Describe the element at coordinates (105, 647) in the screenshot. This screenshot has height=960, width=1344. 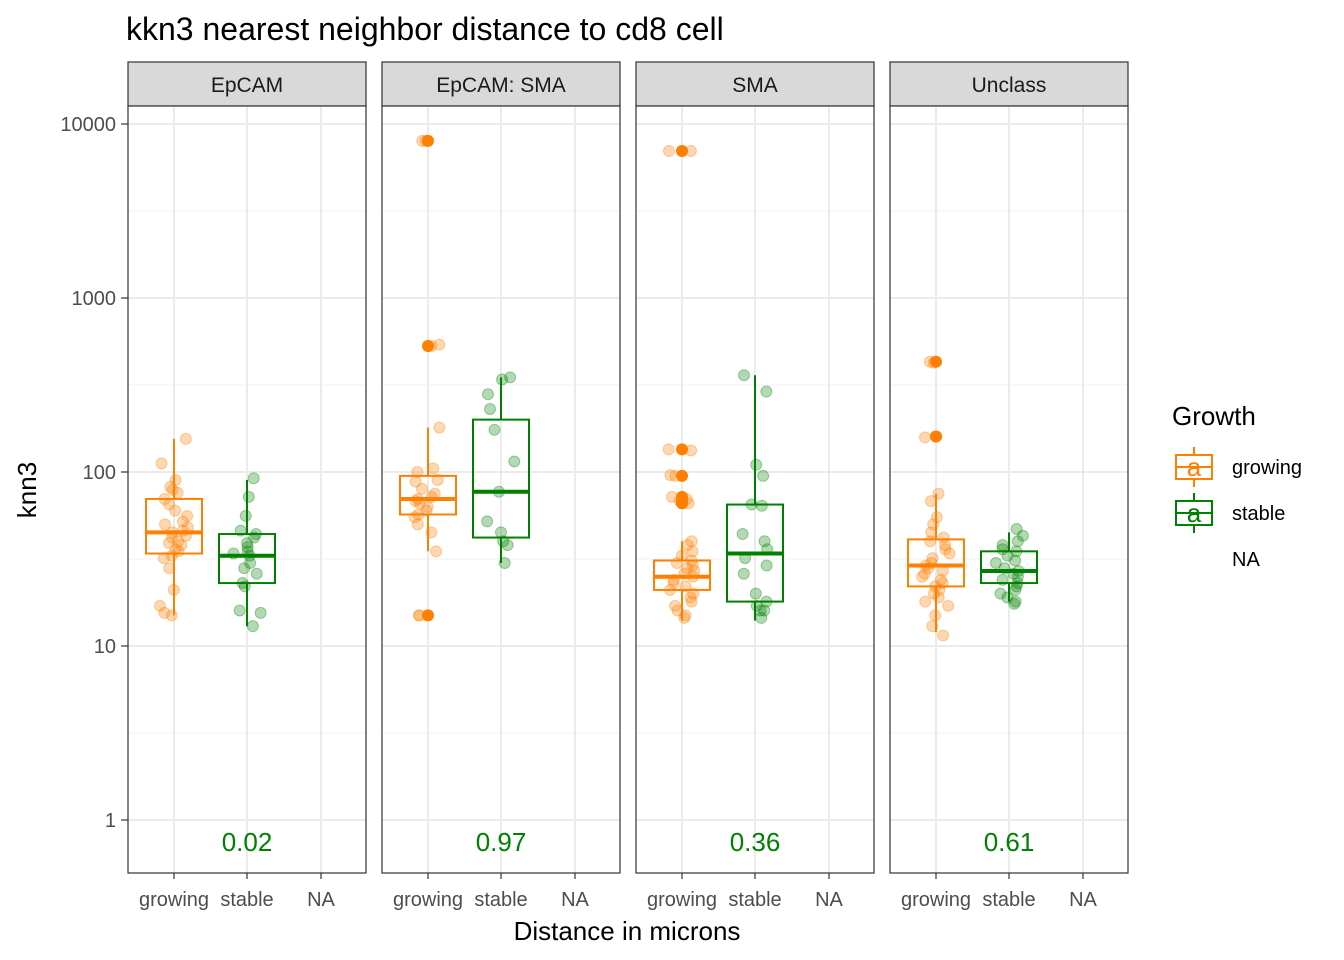
I see `y-tick-label: 10` at that location.